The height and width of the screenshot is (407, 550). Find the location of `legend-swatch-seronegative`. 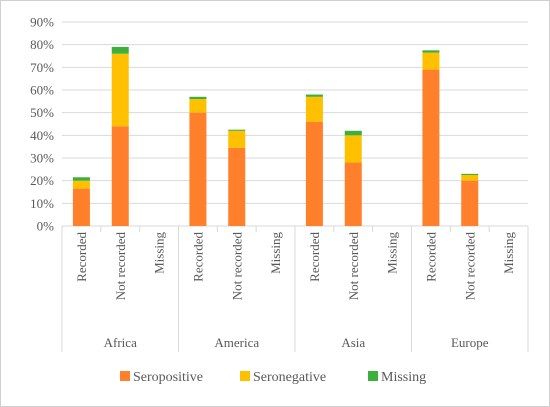

legend-swatch-seronegative is located at coordinates (245, 376).